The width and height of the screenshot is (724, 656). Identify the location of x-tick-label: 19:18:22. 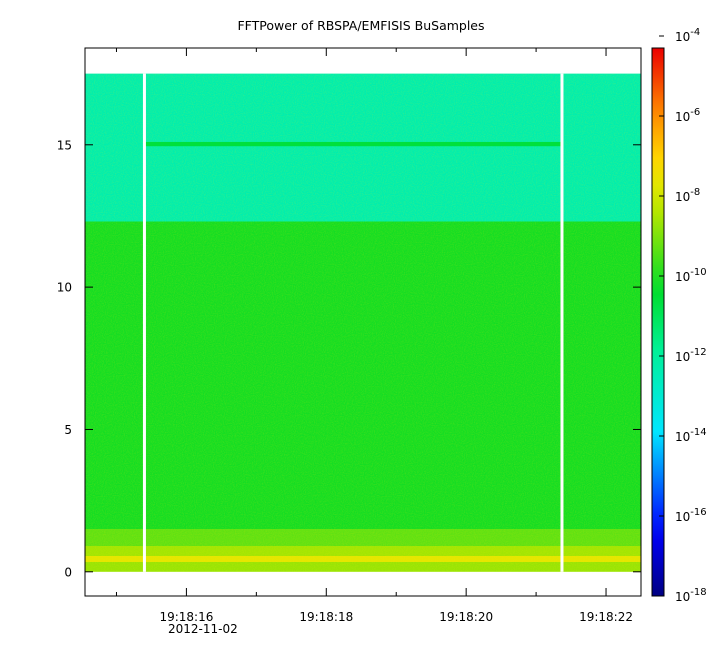
(606, 617).